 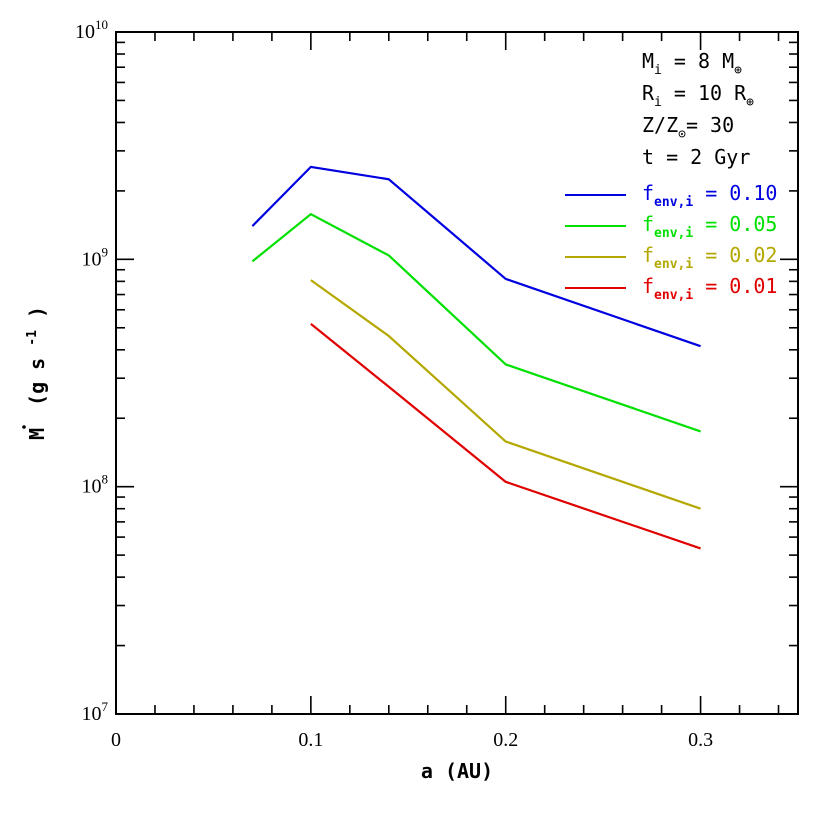 What do you see at coordinates (700, 740) in the screenshot?
I see `x-tick-label: 0.3` at bounding box center [700, 740].